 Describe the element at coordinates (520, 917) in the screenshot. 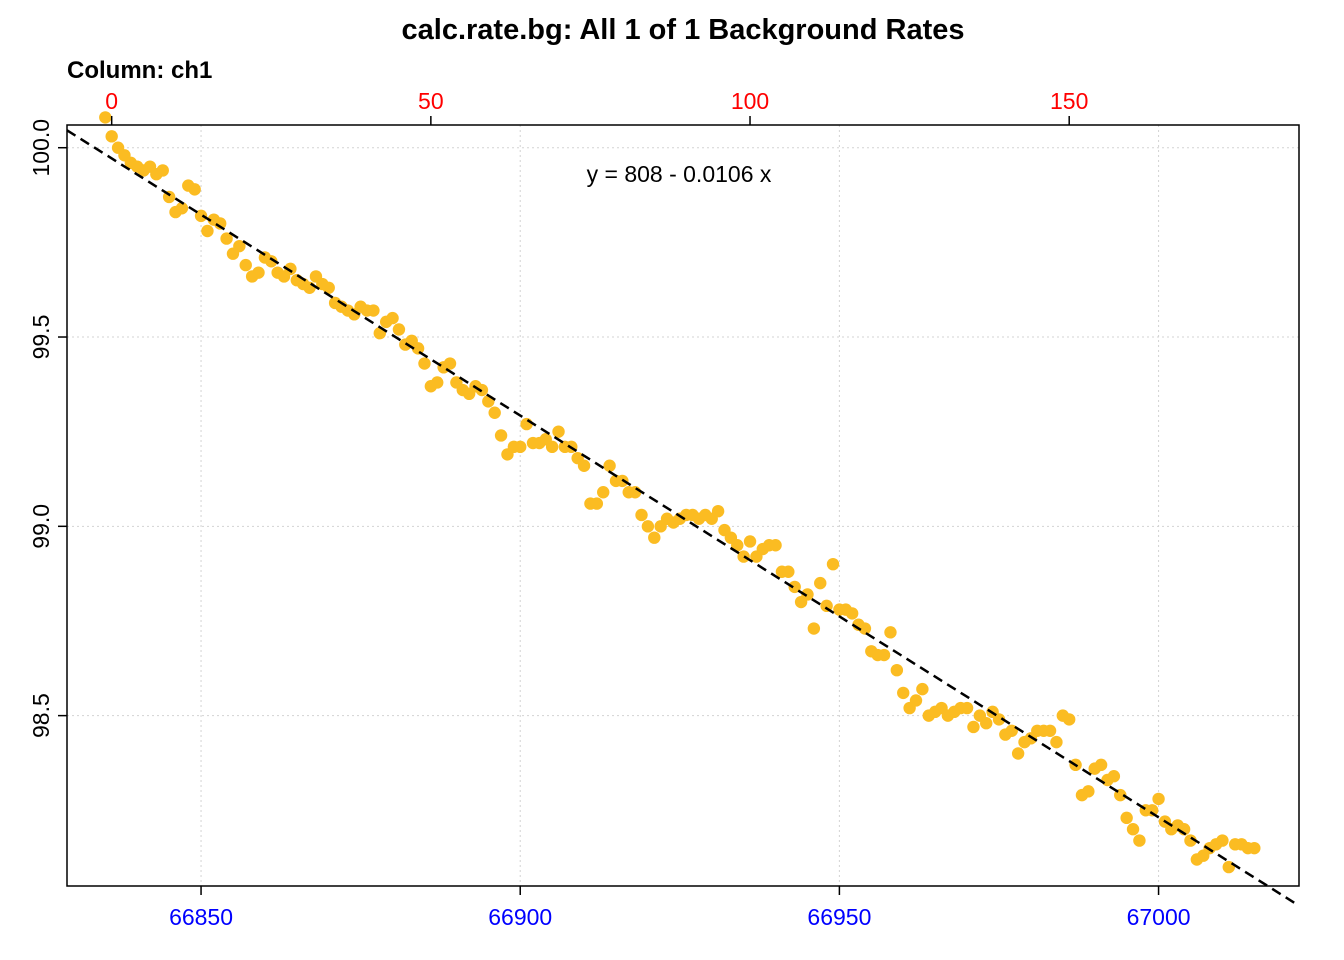

I see `x-tick-label: 66900` at that location.